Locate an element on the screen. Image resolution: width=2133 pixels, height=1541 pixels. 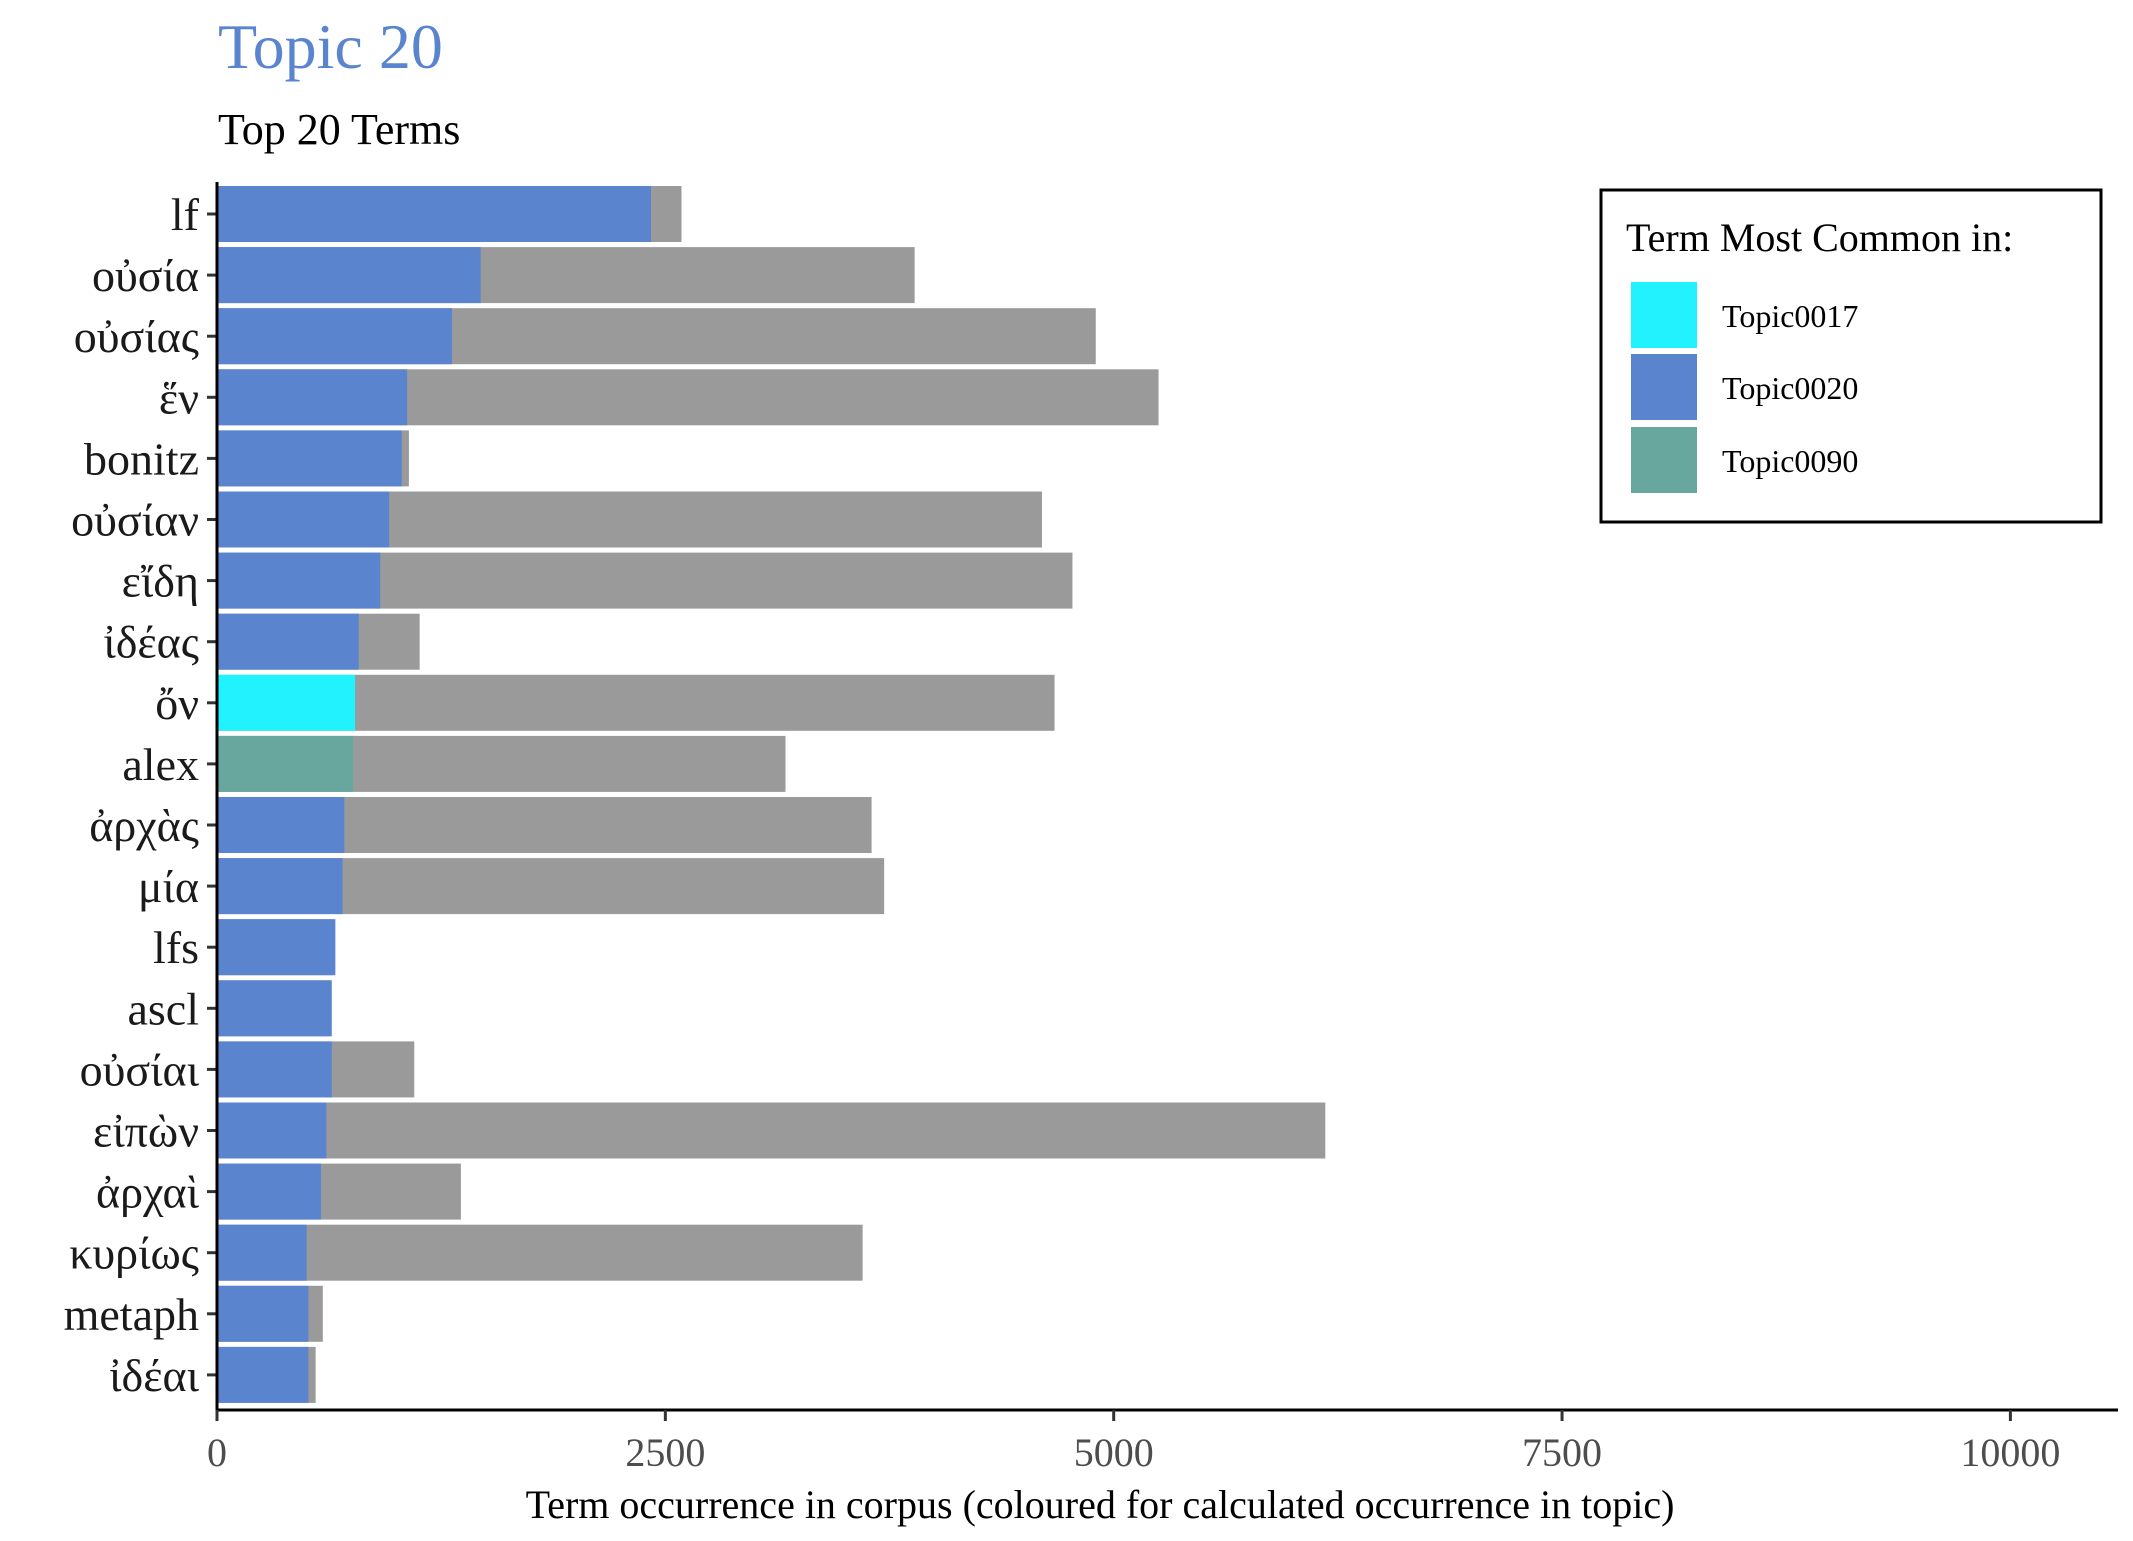
chart-subtitle: Top 20 Terms is located at coordinates (339, 129).